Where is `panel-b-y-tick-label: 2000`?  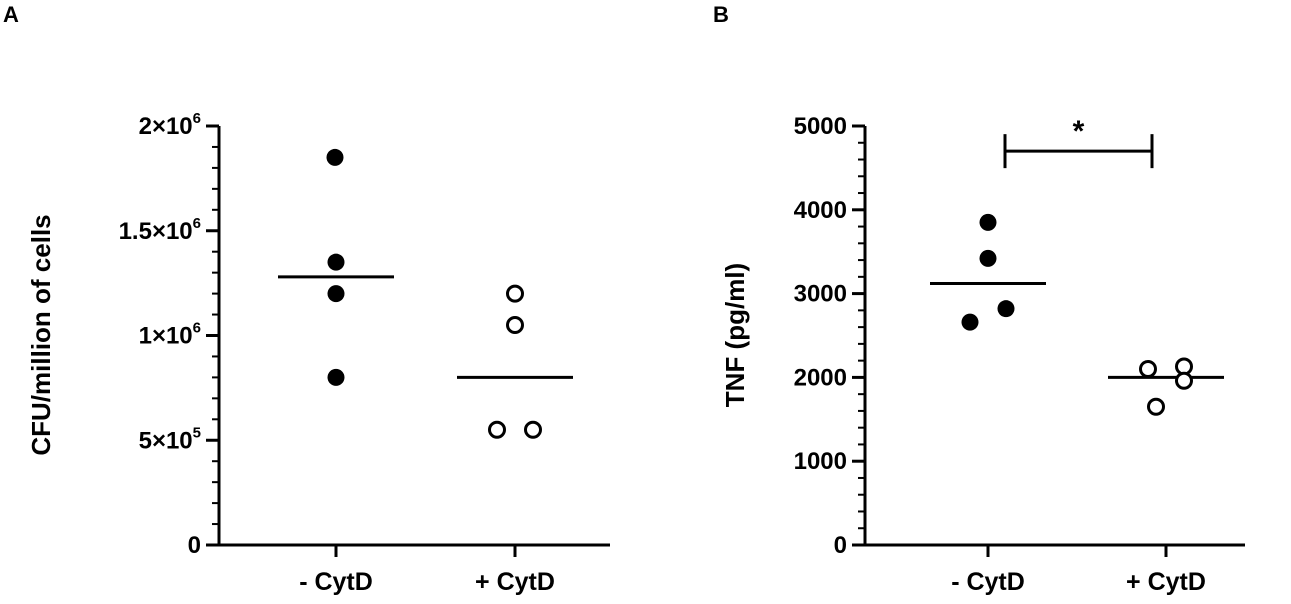
panel-b-y-tick-label: 2000 is located at coordinates (820, 377).